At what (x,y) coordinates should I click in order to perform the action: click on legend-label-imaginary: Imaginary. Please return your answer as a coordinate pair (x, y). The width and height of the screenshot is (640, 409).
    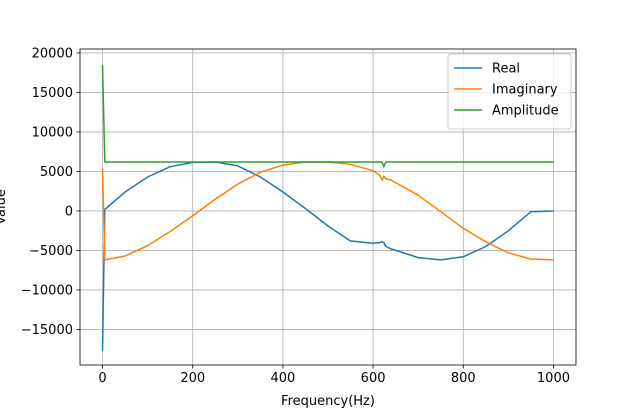
    Looking at the image, I should click on (525, 90).